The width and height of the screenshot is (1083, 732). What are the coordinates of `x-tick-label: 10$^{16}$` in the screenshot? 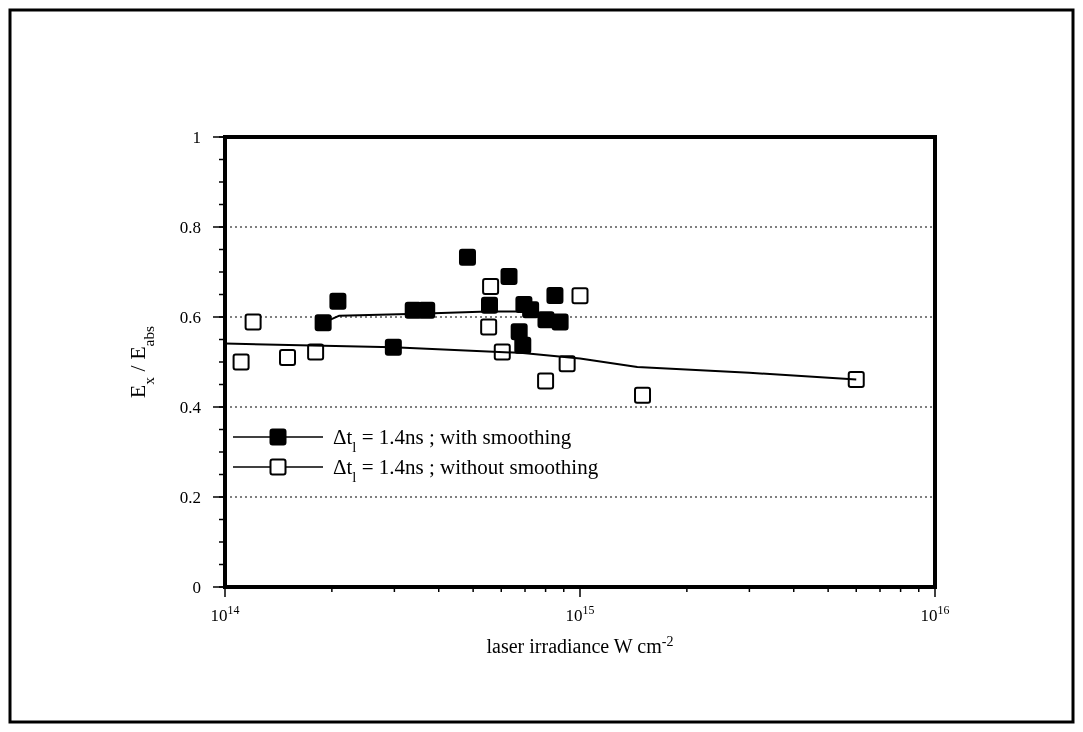 It's located at (935, 614).